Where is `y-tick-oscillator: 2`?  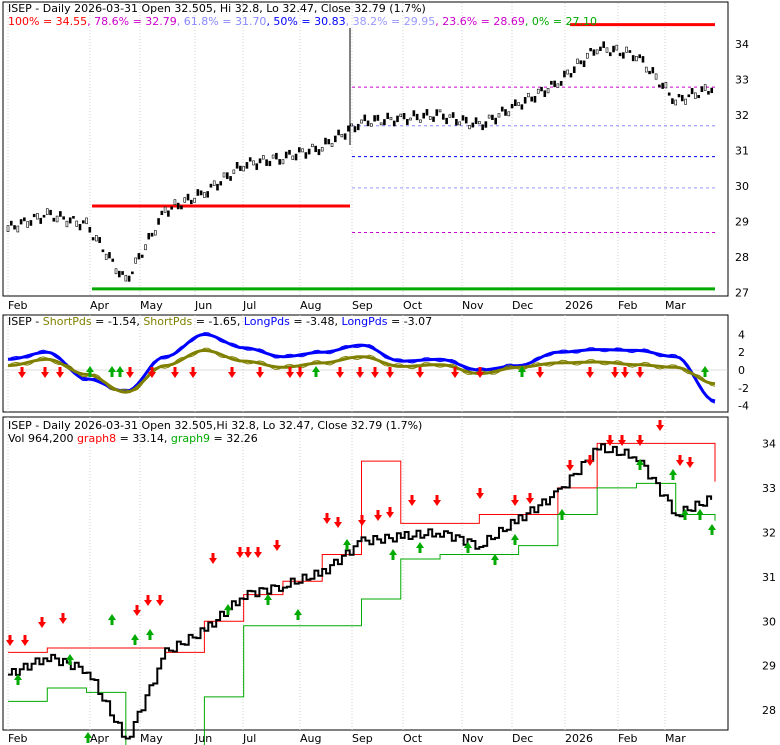
y-tick-oscillator: 2 is located at coordinates (741, 352).